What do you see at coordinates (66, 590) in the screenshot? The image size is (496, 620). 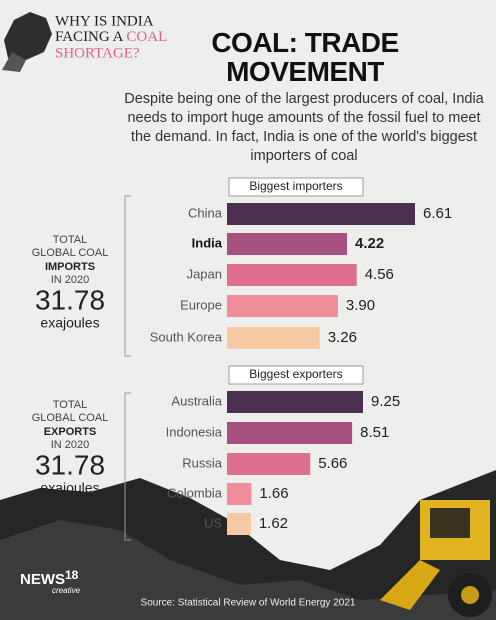 I see `logo-tag: creative` at bounding box center [66, 590].